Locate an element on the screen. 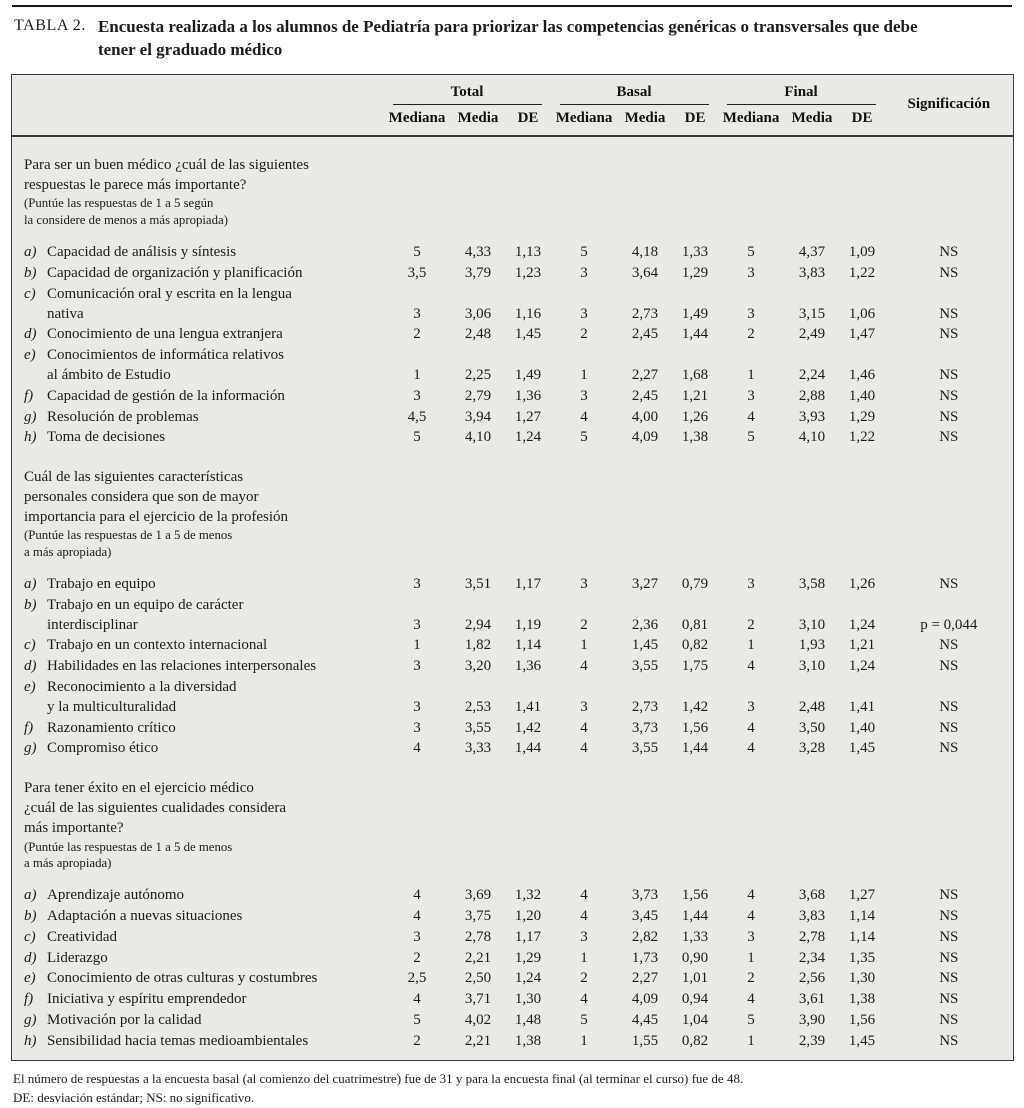 This screenshot has height=1108, width=1024. cell-value: 3,73 is located at coordinates (645, 727).